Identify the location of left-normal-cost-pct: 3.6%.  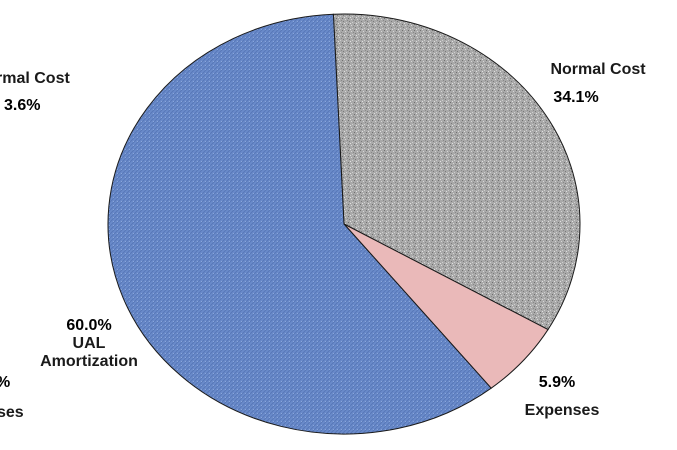
(22, 105).